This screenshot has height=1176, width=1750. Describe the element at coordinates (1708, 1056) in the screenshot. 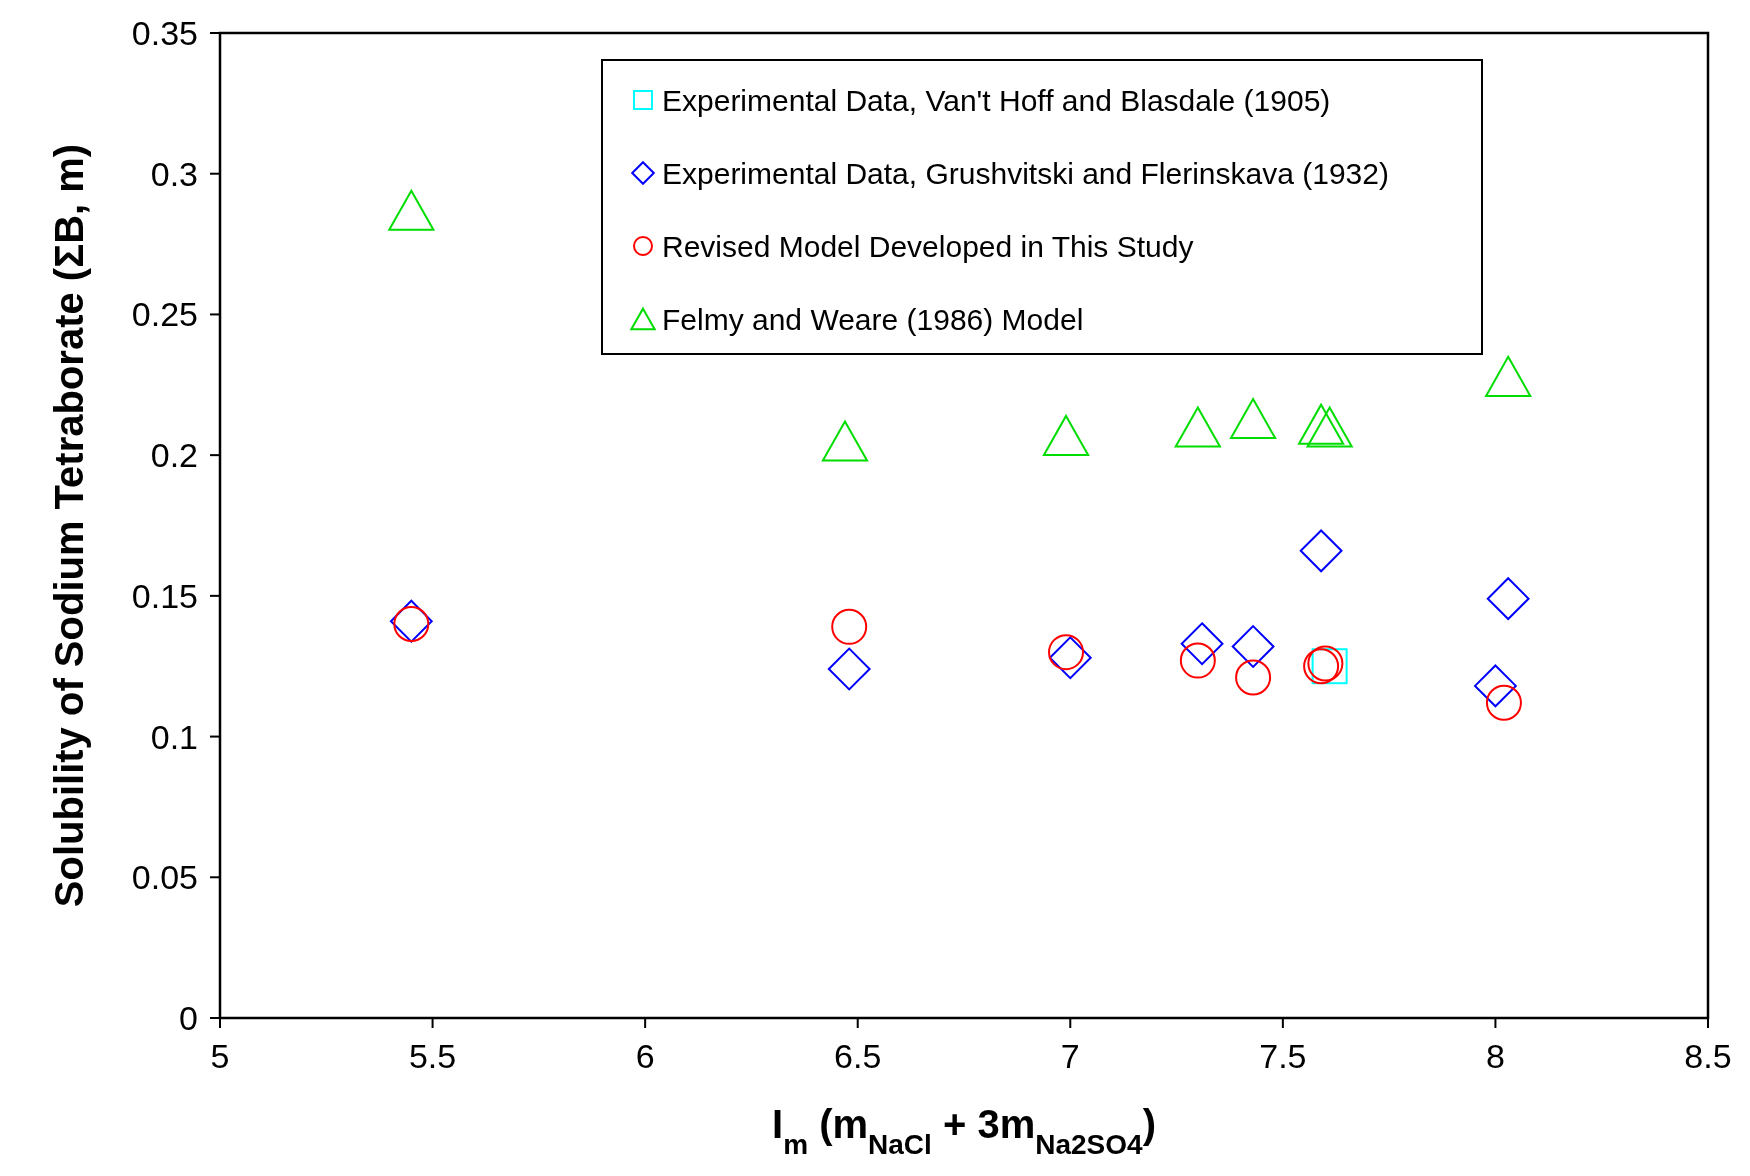

I see `x-tick-label: 8.5` at that location.